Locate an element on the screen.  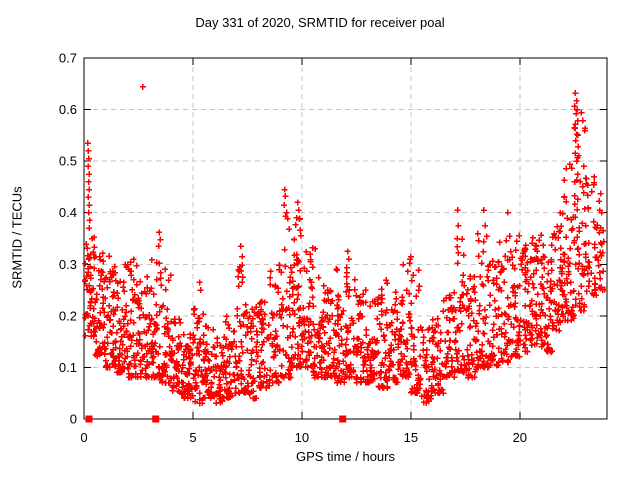
x-tick-label: 20 is located at coordinates (520, 437).